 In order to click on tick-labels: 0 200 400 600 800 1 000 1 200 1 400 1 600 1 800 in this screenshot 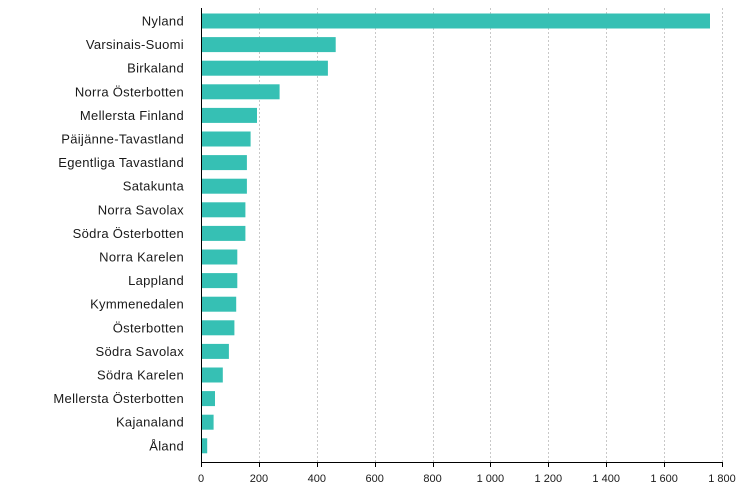, I will do `click(467, 479)`.